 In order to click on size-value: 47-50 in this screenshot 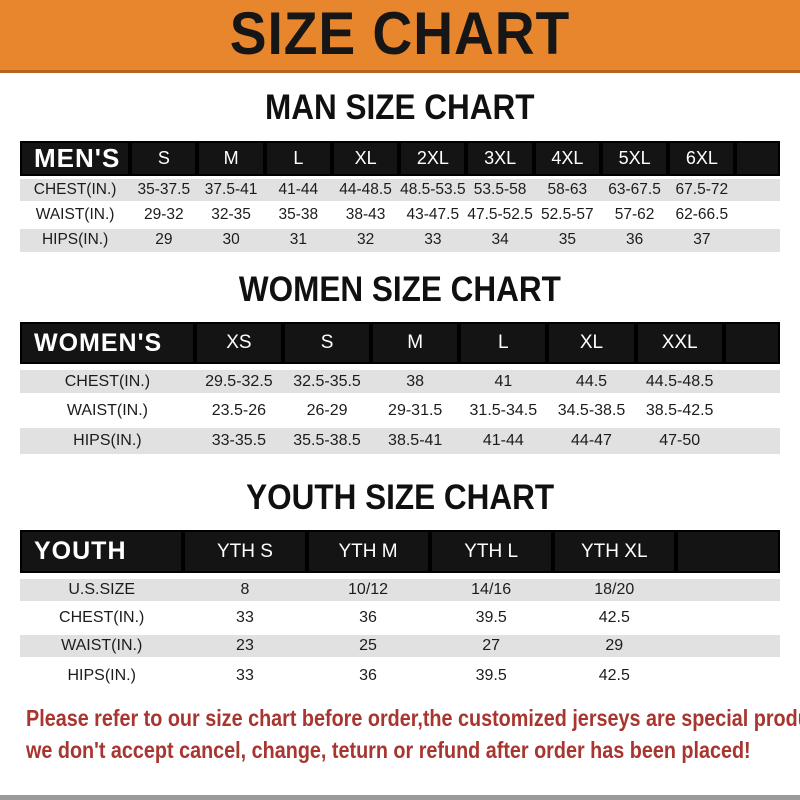, I will do `click(679, 438)`.